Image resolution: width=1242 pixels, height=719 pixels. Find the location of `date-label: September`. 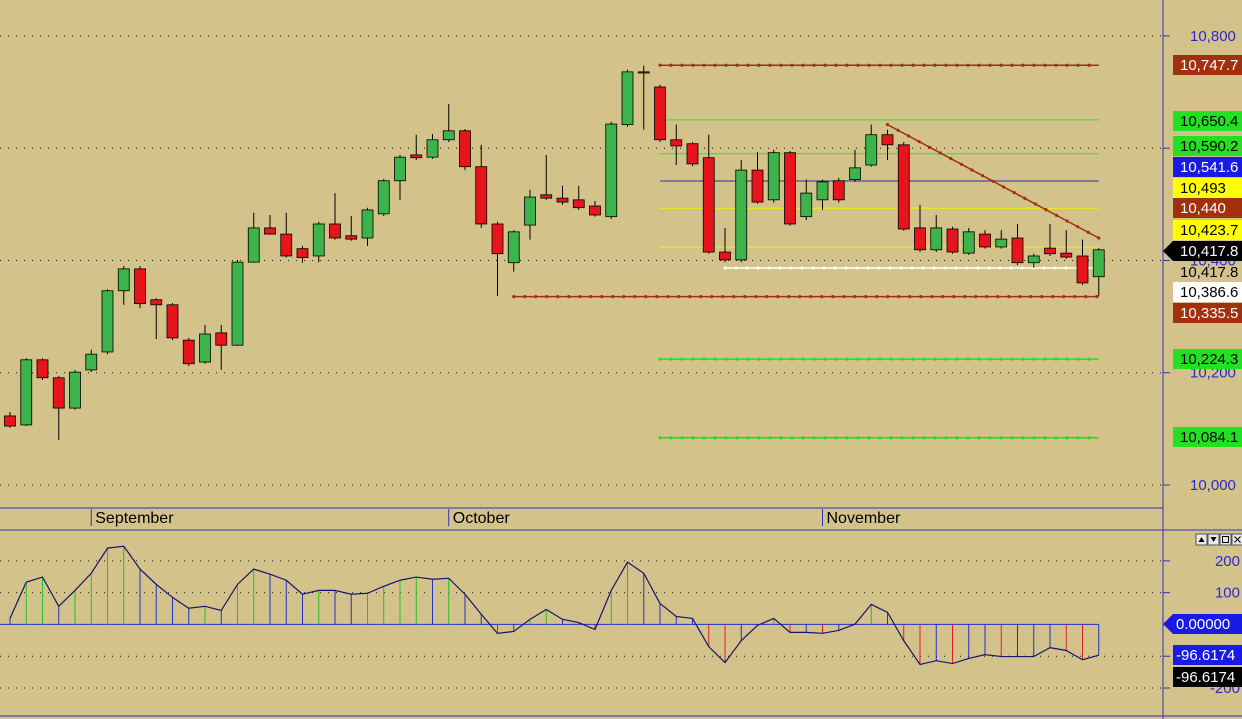

date-label: September is located at coordinates (134, 518).